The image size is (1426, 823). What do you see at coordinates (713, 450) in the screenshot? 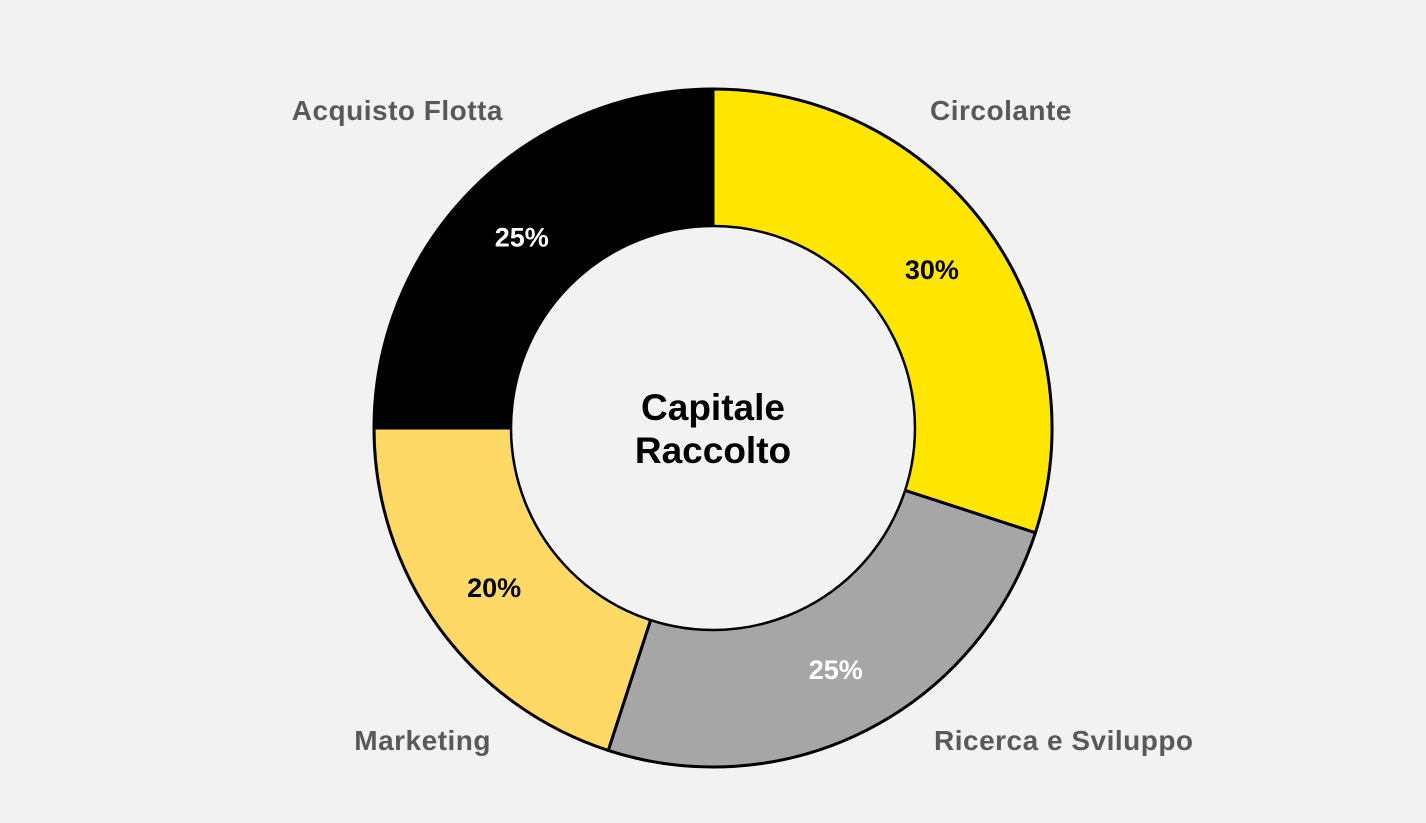
I see `center-title-line-2: Raccolto` at bounding box center [713, 450].